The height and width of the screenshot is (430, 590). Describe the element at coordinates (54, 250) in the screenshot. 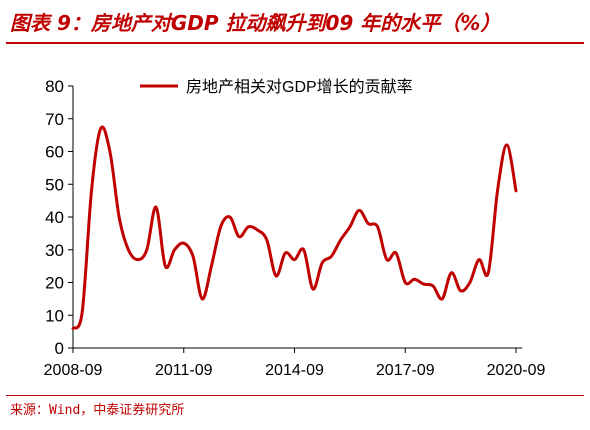

I see `y-tick-label: 30` at that location.